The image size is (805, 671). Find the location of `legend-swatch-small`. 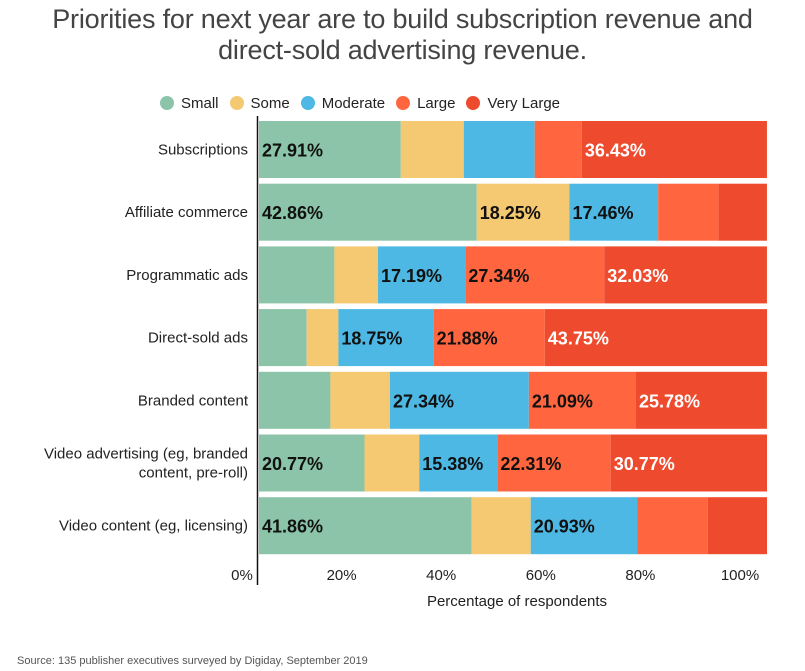

legend-swatch-small is located at coordinates (167, 103).